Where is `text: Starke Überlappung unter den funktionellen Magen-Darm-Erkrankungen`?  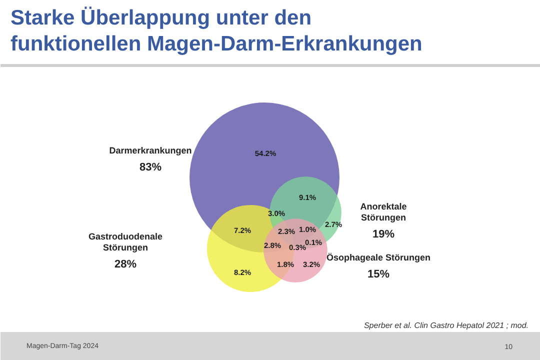
text: Starke Überlappung unter den funktionellen Magen-Darm-Erkrankungen is located at coordinates (216, 31).